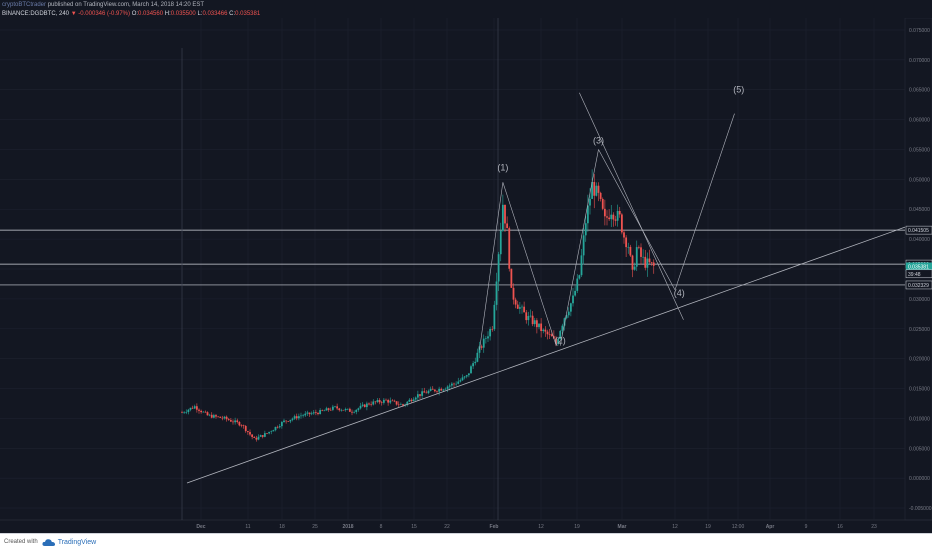 The width and height of the screenshot is (932, 550). What do you see at coordinates (151, 14) in the screenshot?
I see `open-value: 0.034560` at bounding box center [151, 14].